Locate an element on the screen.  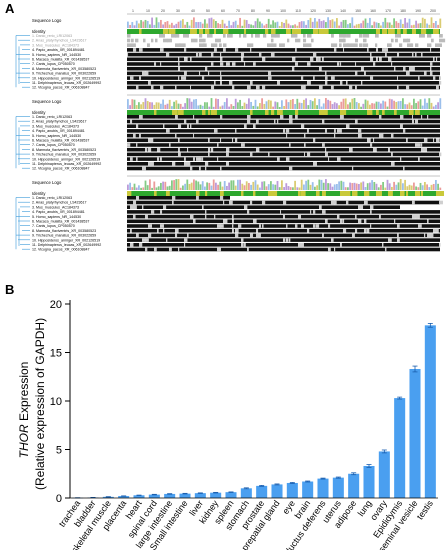
sequence-name: 10. Hipposideros_armiger_XR_002126519 is located at coordinates (66, 159).